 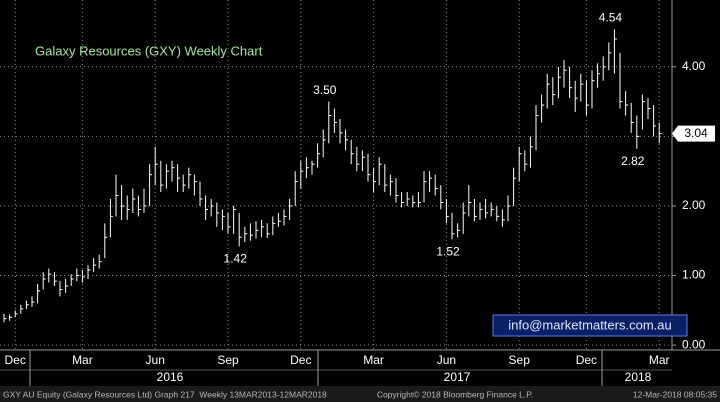 I want to click on y-tick-label: 2.00, so click(x=694, y=205).